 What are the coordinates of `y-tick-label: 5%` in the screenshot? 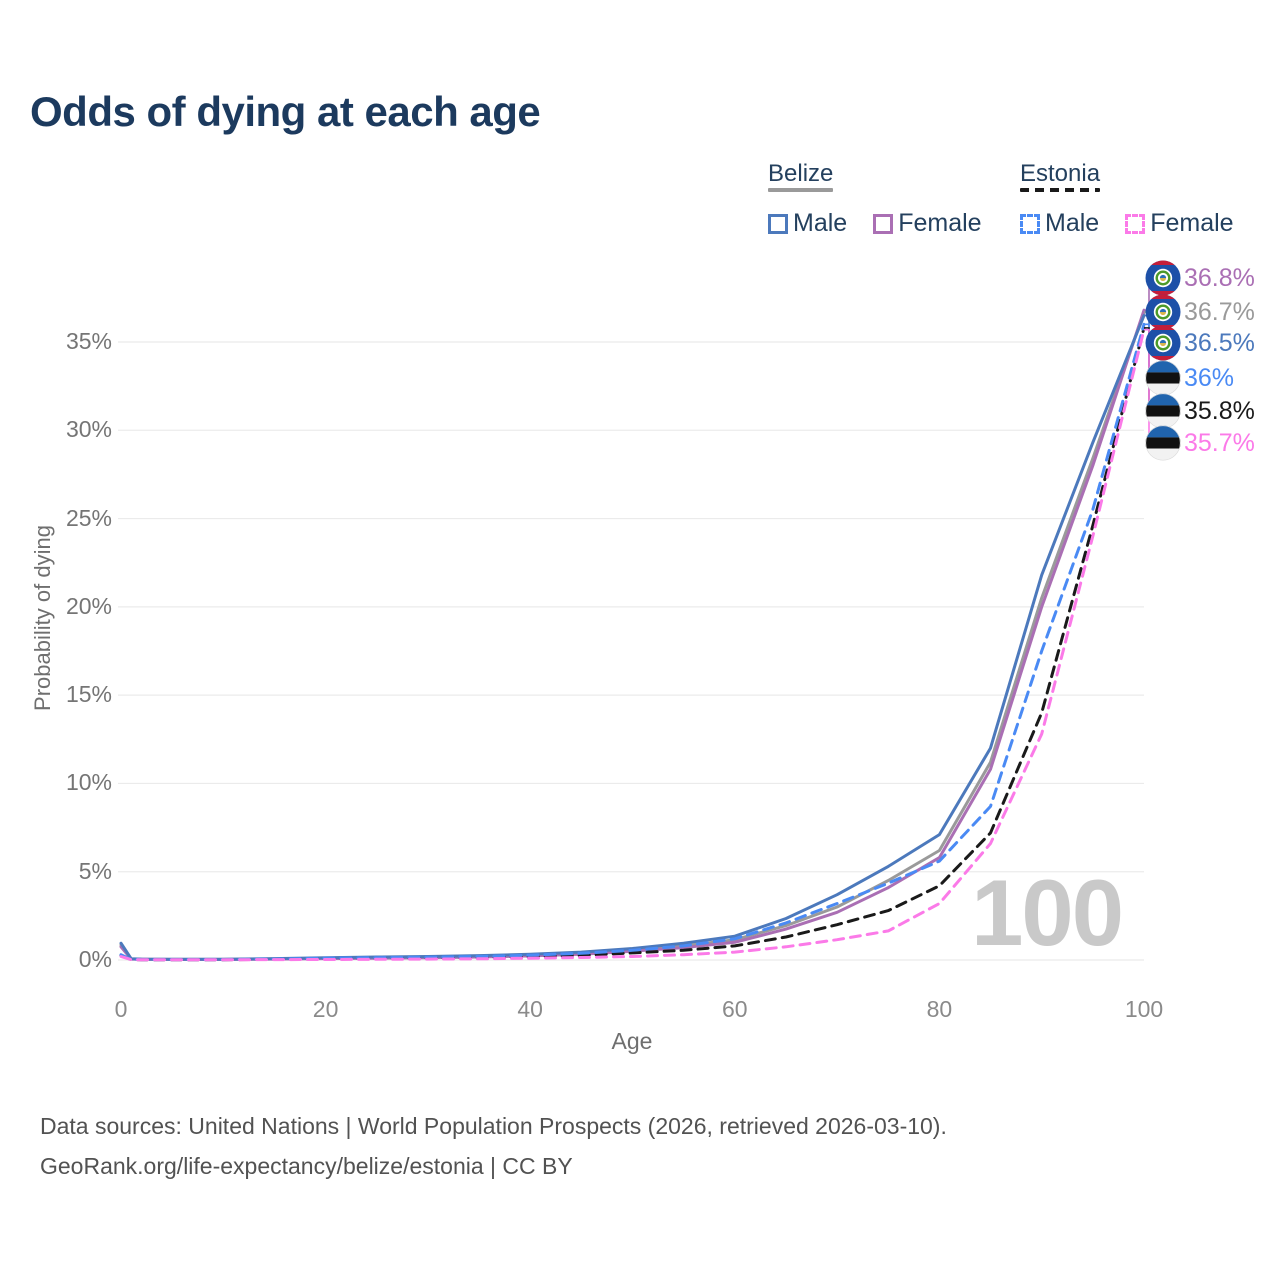 It's located at (95, 870).